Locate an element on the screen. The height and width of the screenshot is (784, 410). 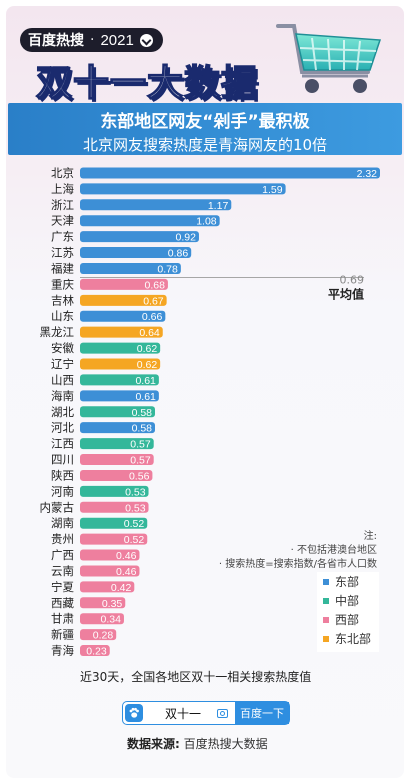
search-query: 双十一 is located at coordinates (183, 713).